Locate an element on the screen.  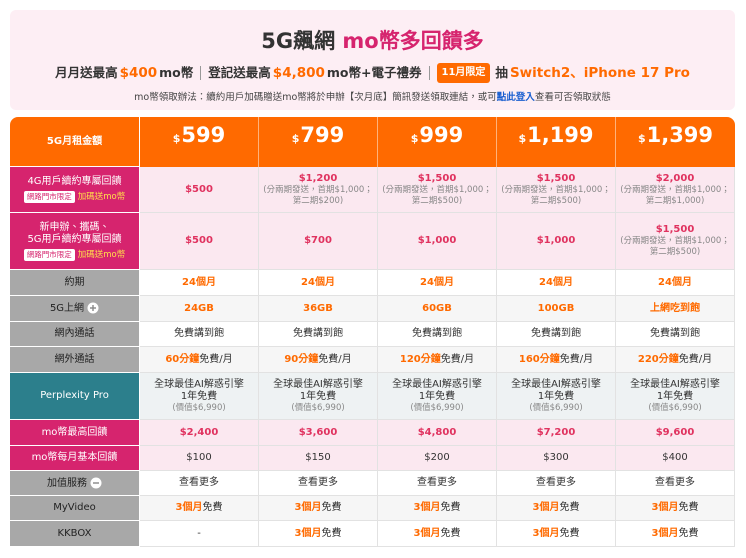
cell-highlight: 60GB is located at coordinates (437, 308).